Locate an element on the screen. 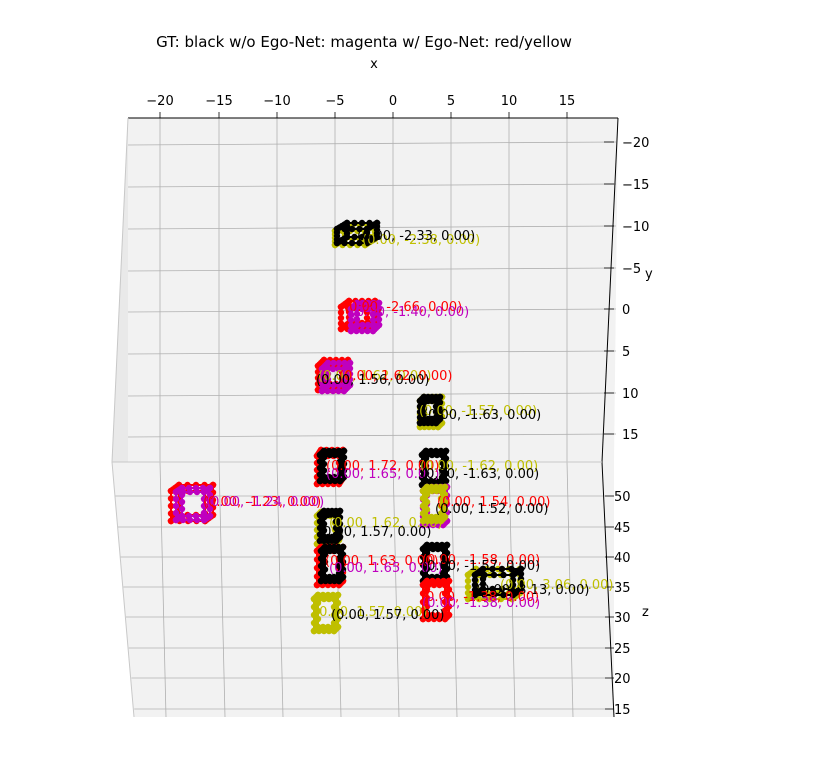 This screenshot has width=818, height=771. annotation-label: (0.00, -2.38, 0.00) is located at coordinates (421, 240).